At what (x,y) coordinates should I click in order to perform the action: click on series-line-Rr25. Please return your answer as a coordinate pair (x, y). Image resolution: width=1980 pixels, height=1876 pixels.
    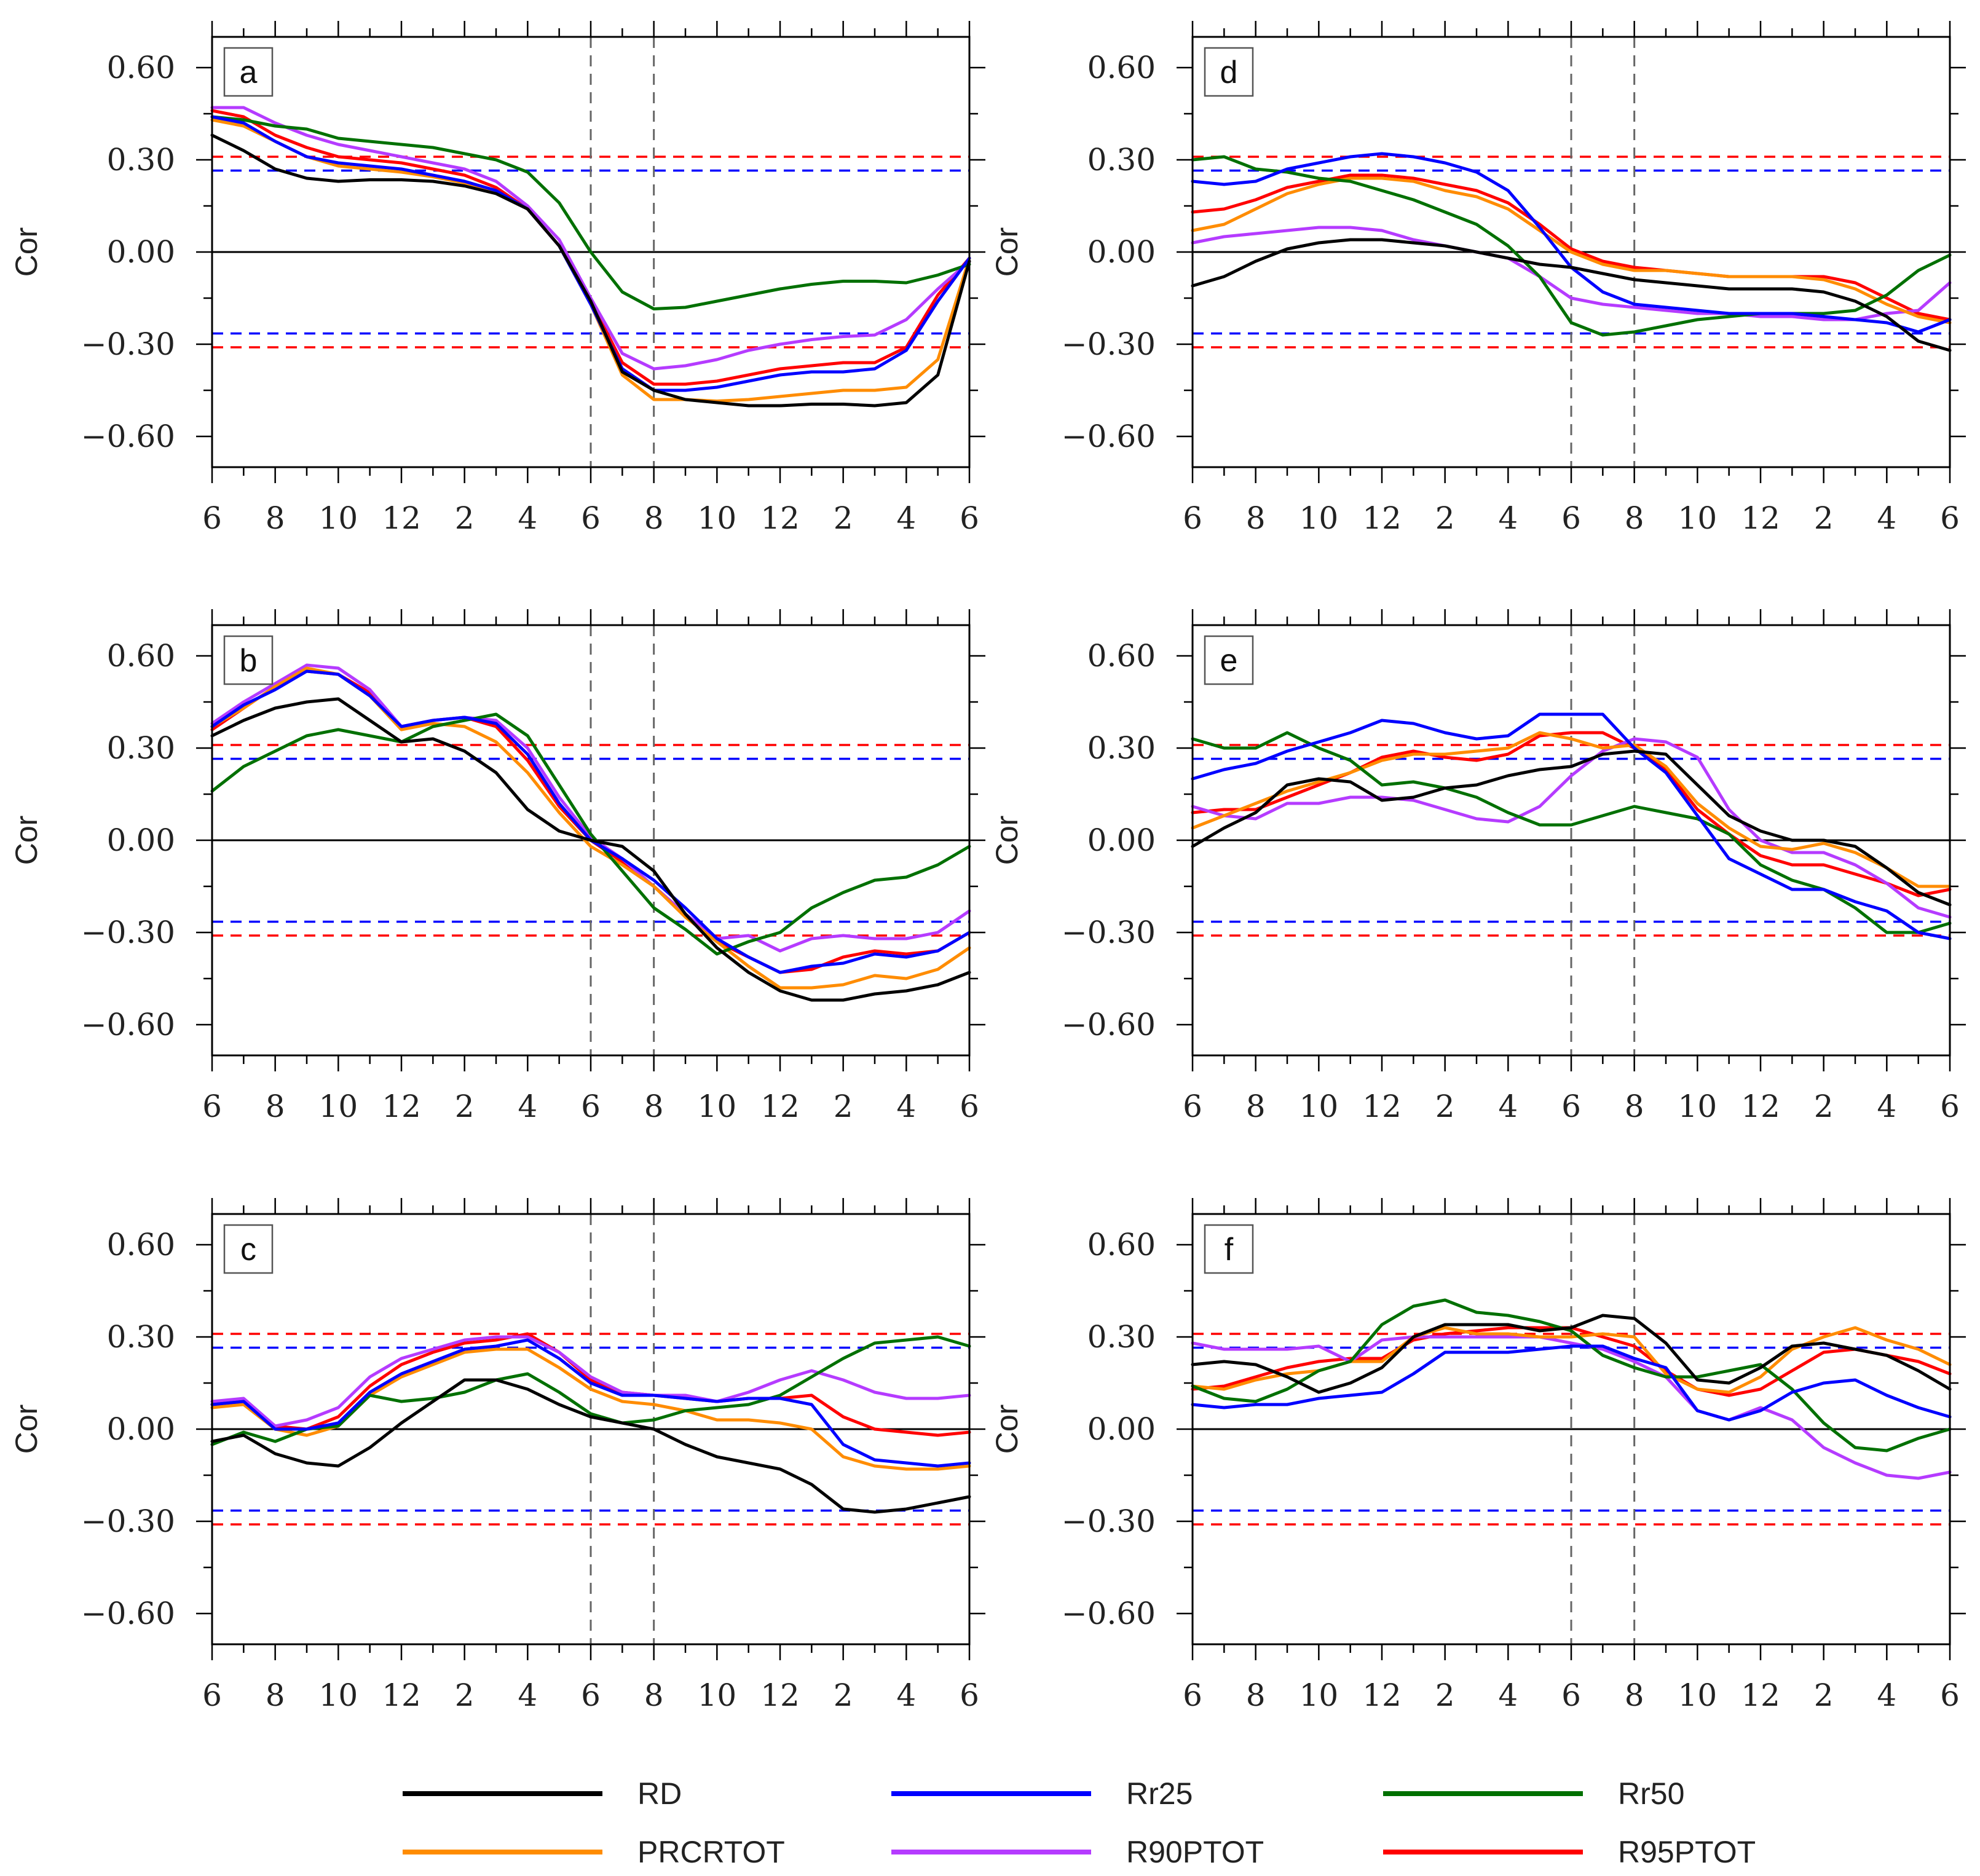
    Looking at the image, I should click on (1572, 826).